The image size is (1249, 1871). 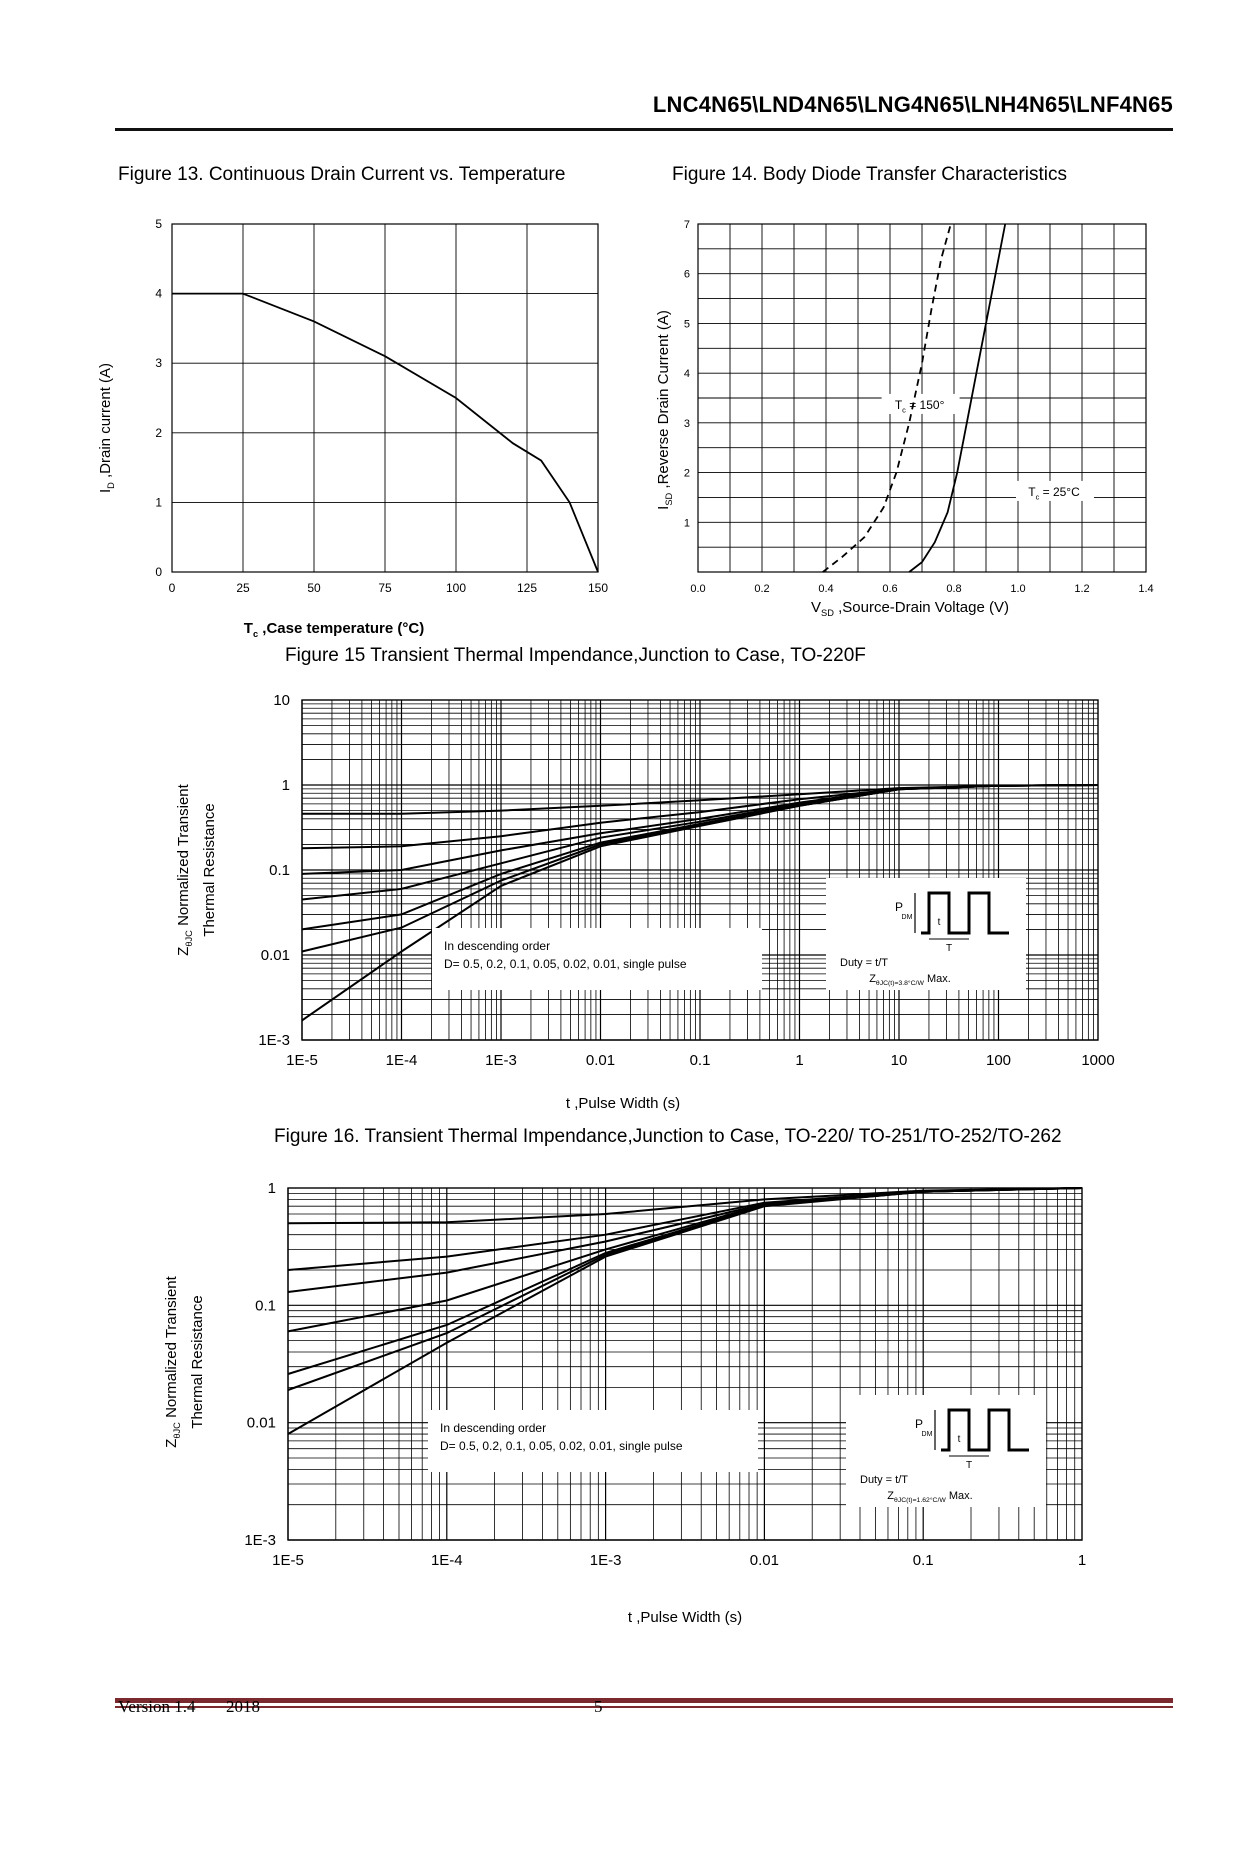 What do you see at coordinates (910, 608) in the screenshot?
I see `fig14-x-axis-label: VSD ,Source-Drain Voltage (V)` at bounding box center [910, 608].